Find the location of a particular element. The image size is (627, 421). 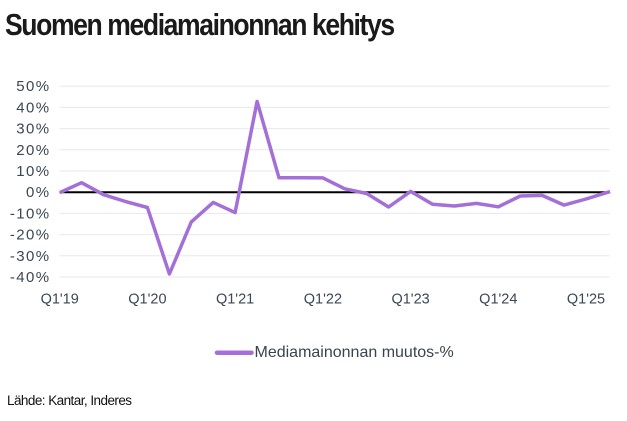

svg-text: 10% is located at coordinates (33, 171).